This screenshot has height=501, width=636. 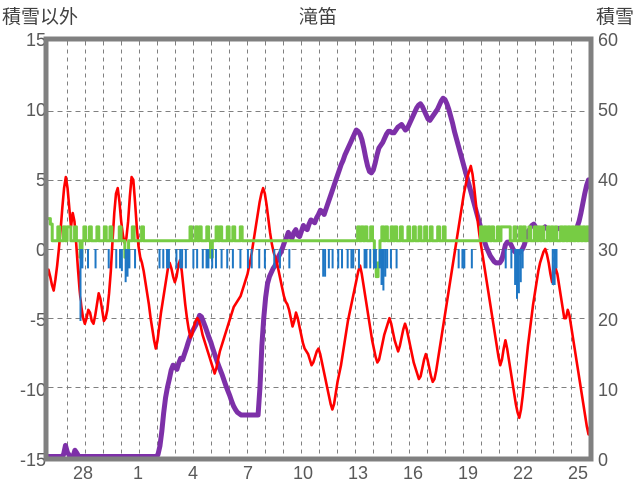 I want to click on x-tick-5: 13, so click(x=358, y=473).